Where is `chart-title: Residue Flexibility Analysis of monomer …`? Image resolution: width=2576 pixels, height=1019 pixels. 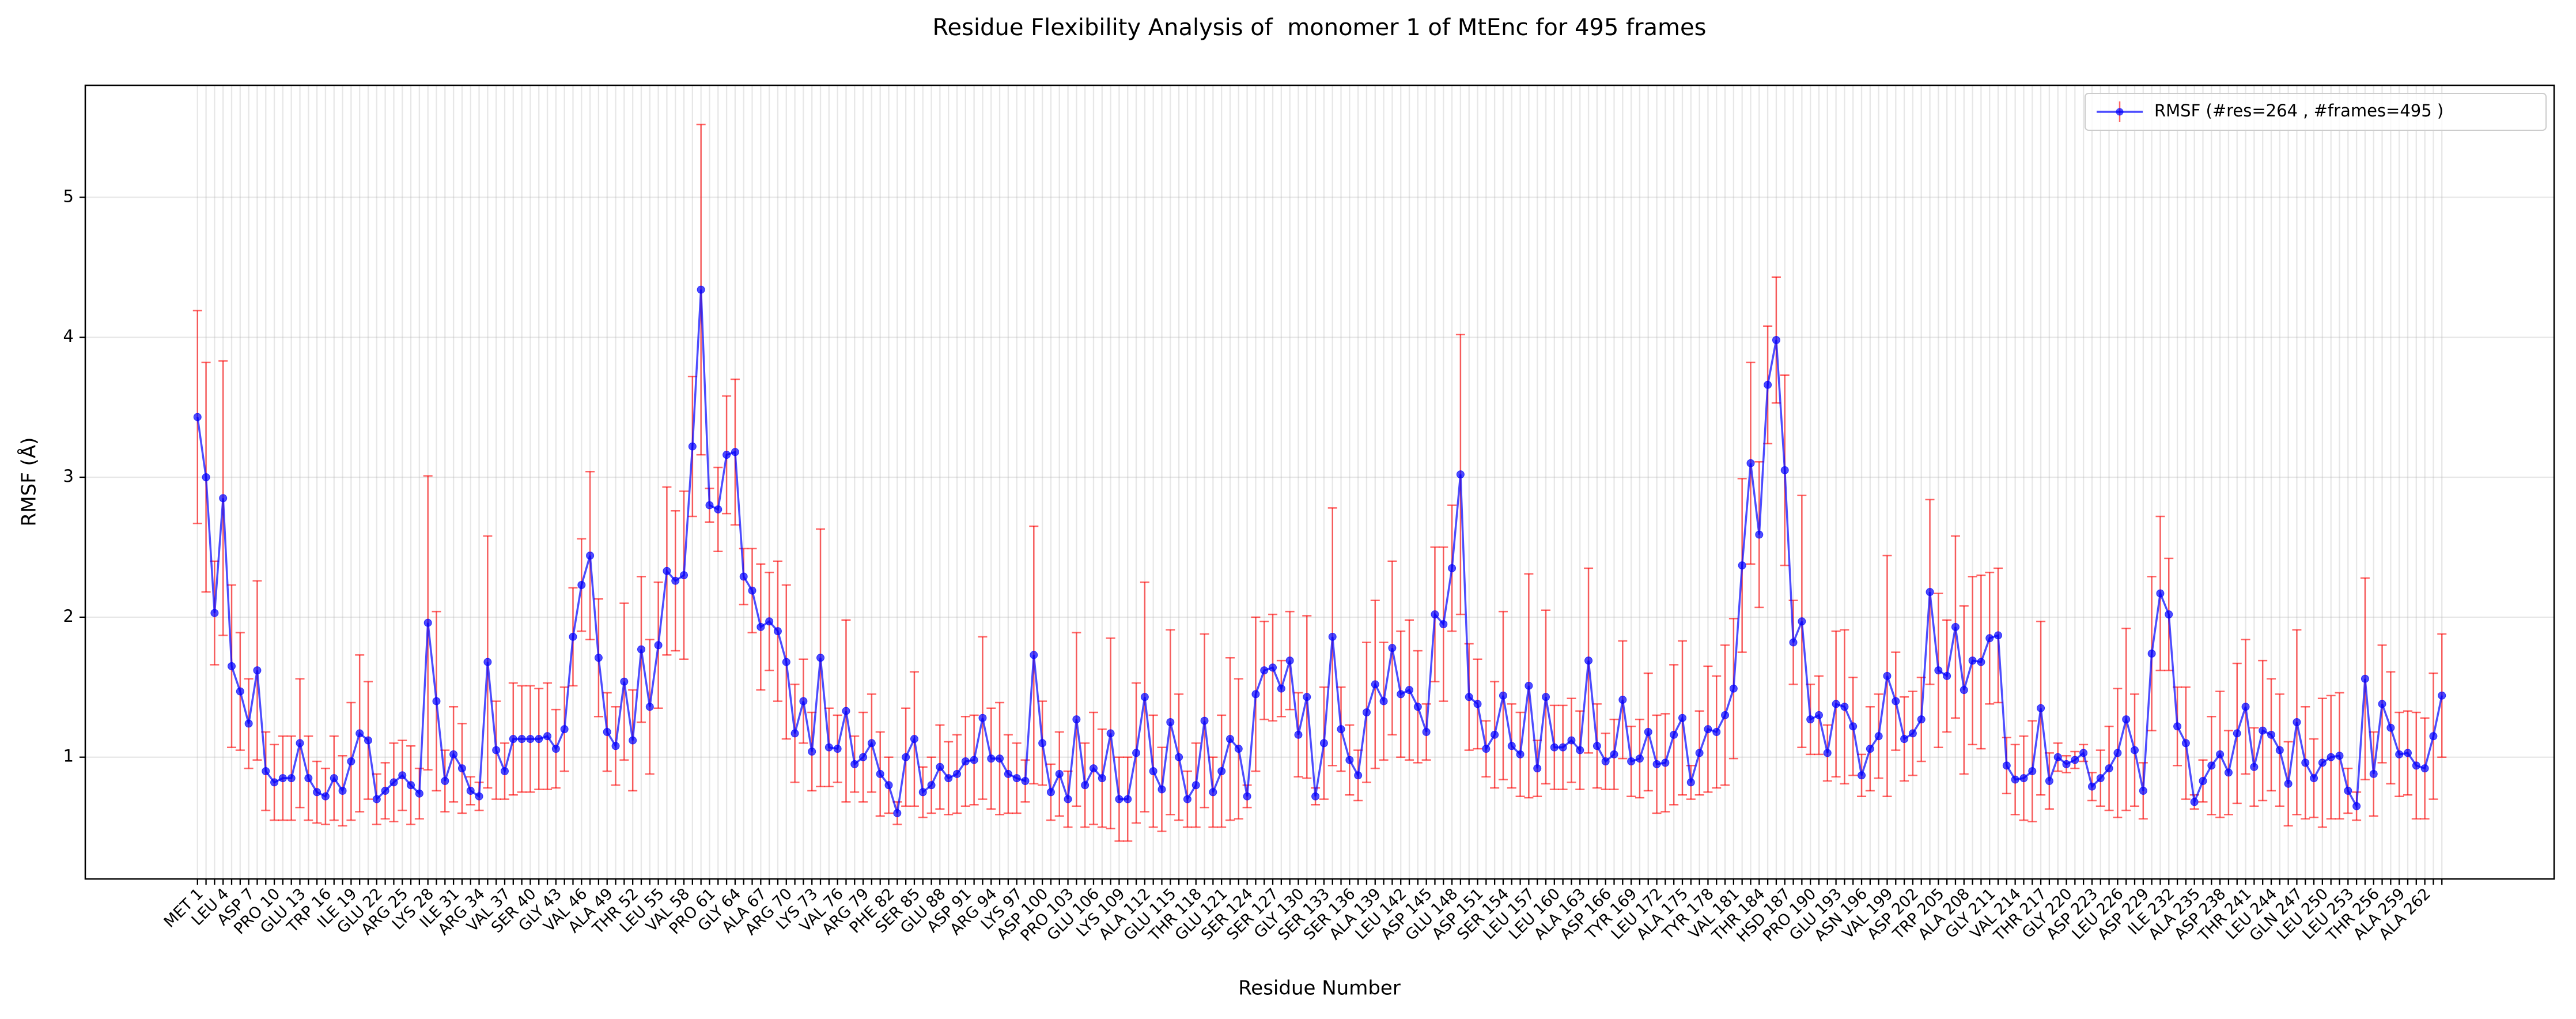
chart-title: Residue Flexibility Analysis of monomer … is located at coordinates (1320, 27).